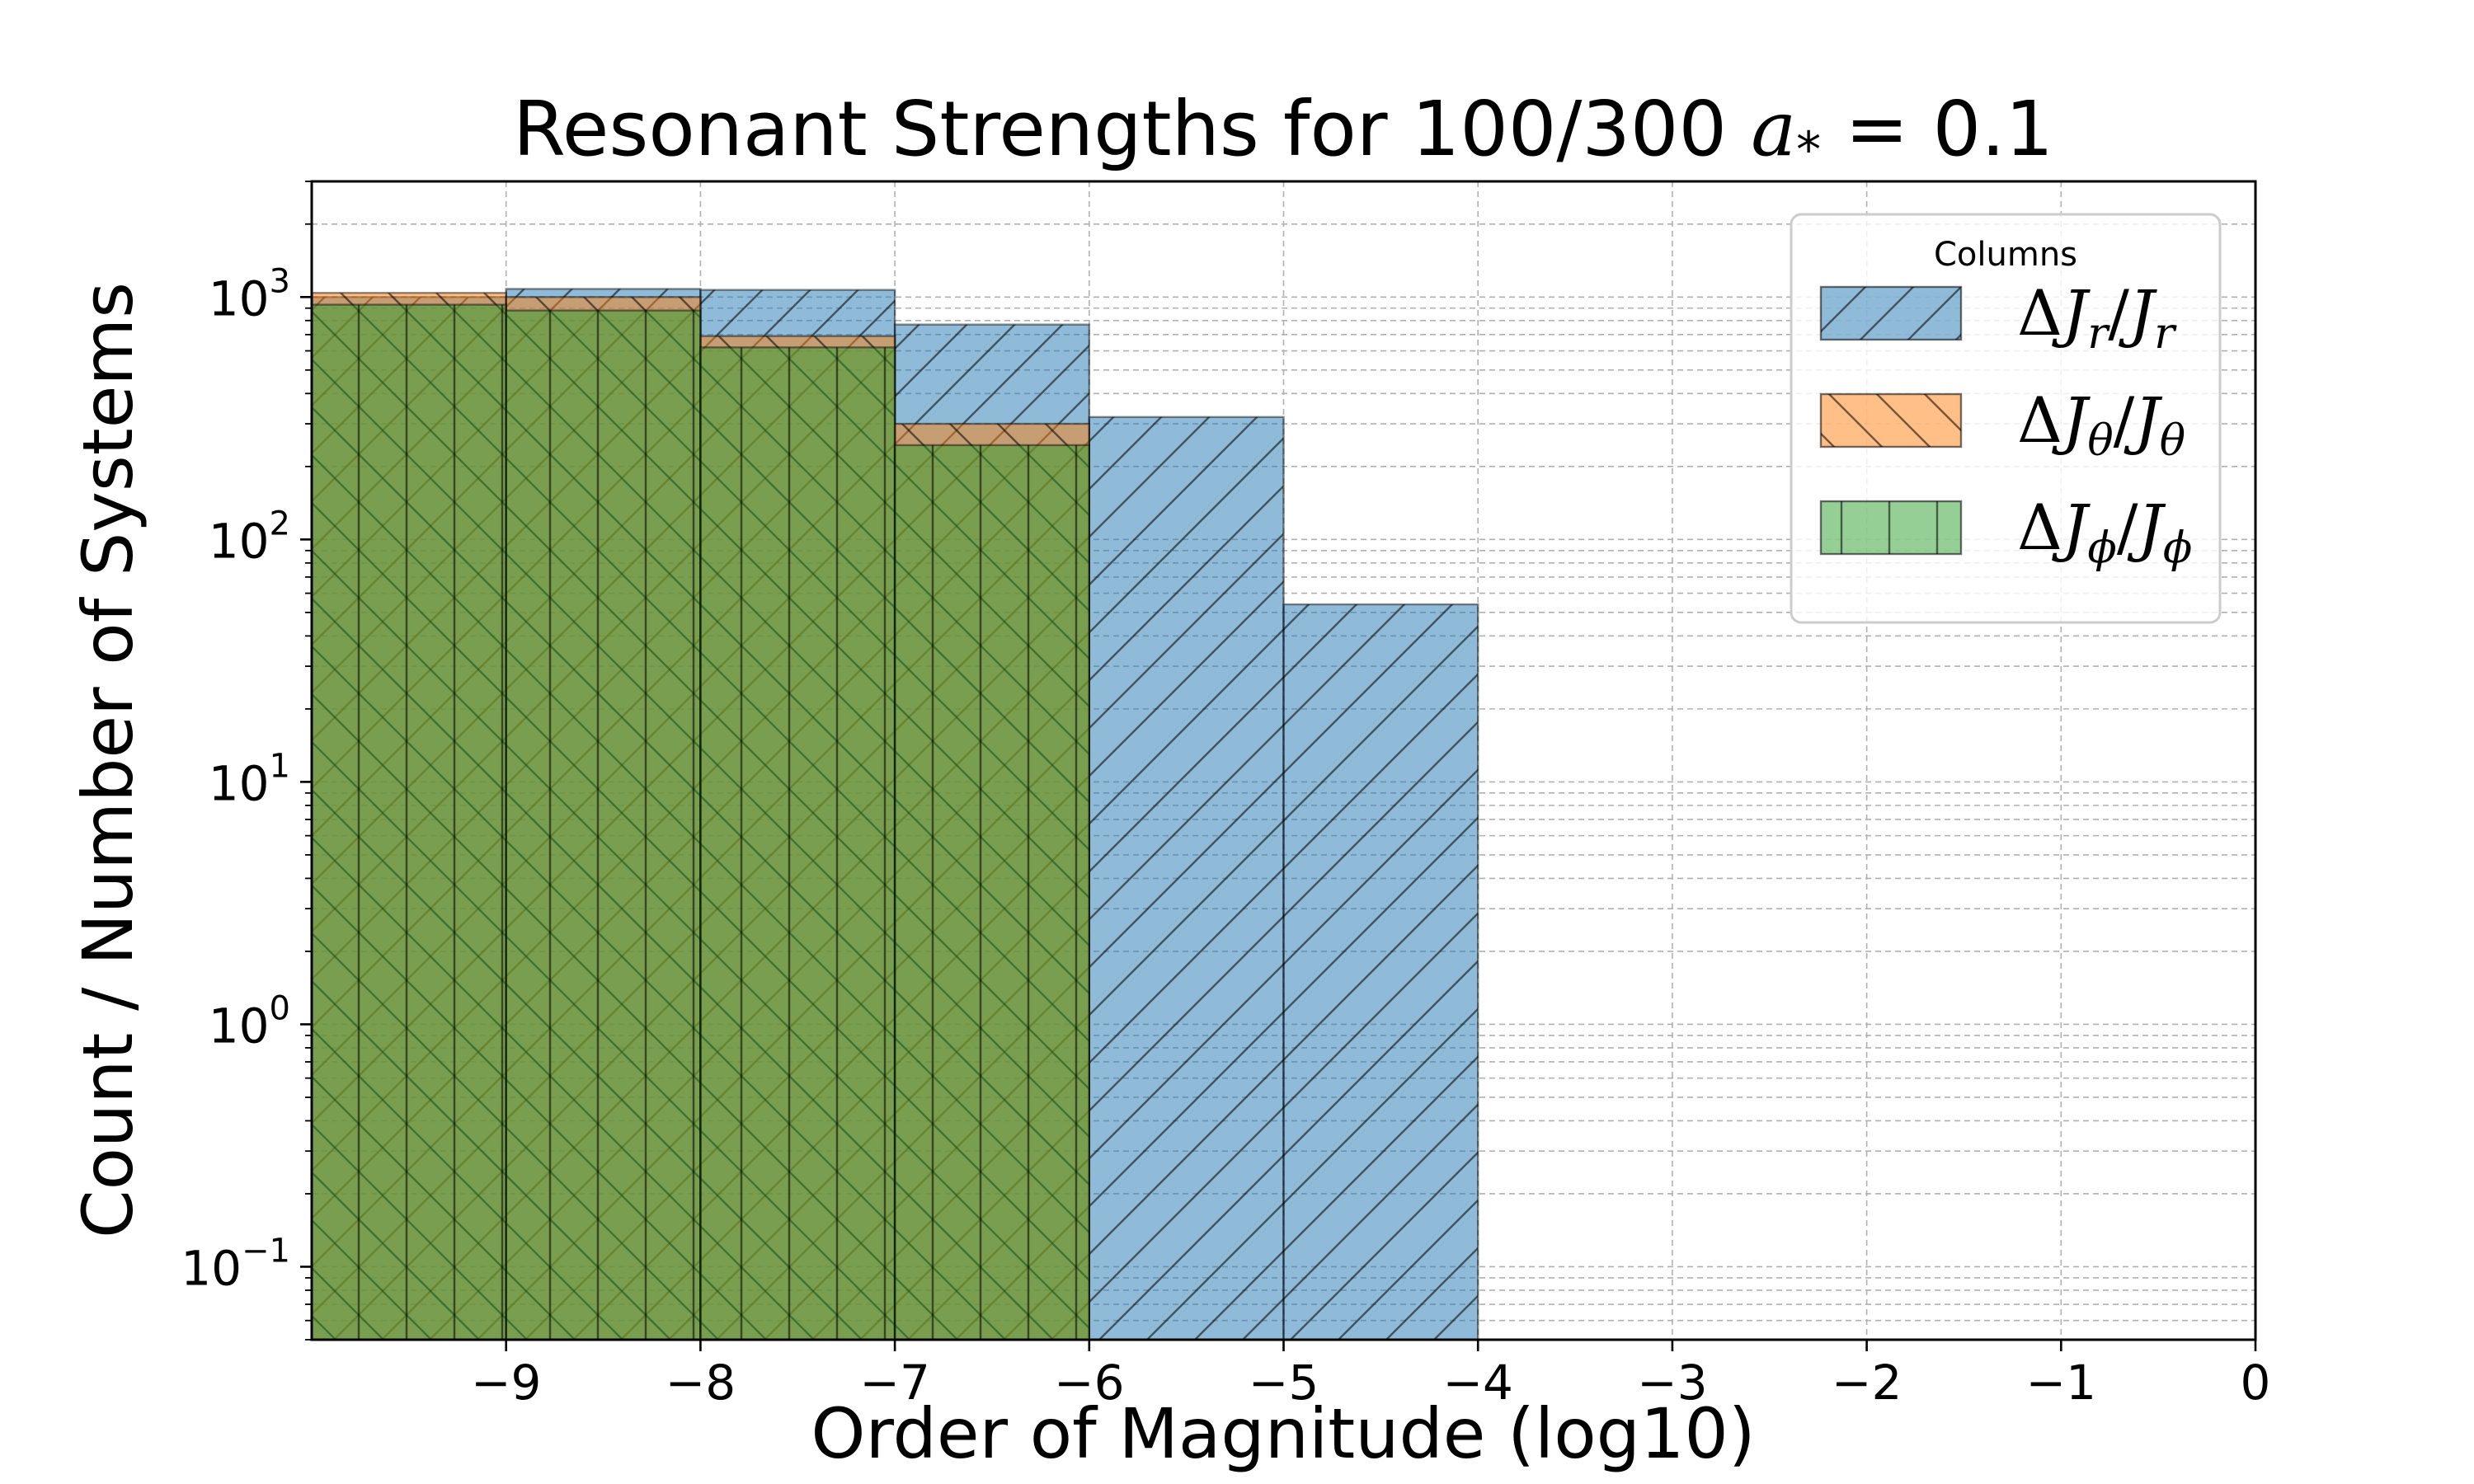  I want to click on x-tick-label: 0, so click(2256, 1383).